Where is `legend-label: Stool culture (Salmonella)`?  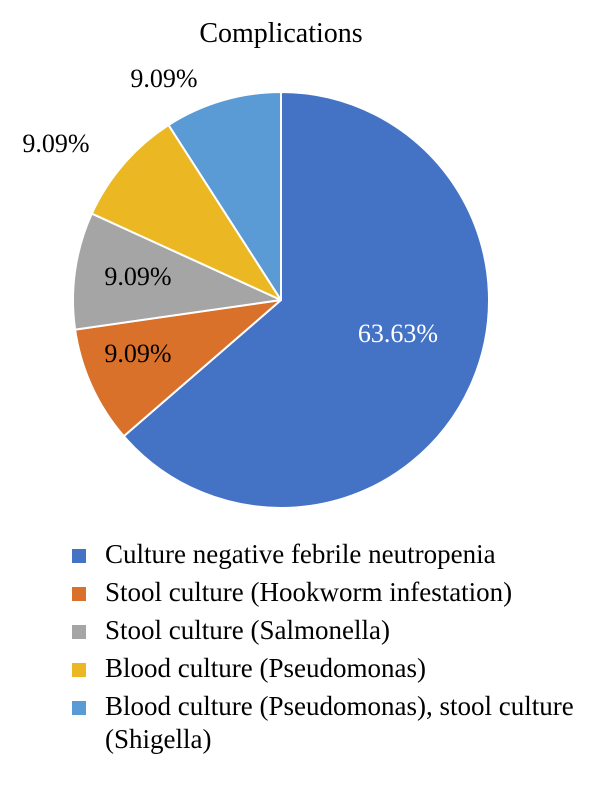
legend-label: Stool culture (Salmonella) is located at coordinates (247, 630).